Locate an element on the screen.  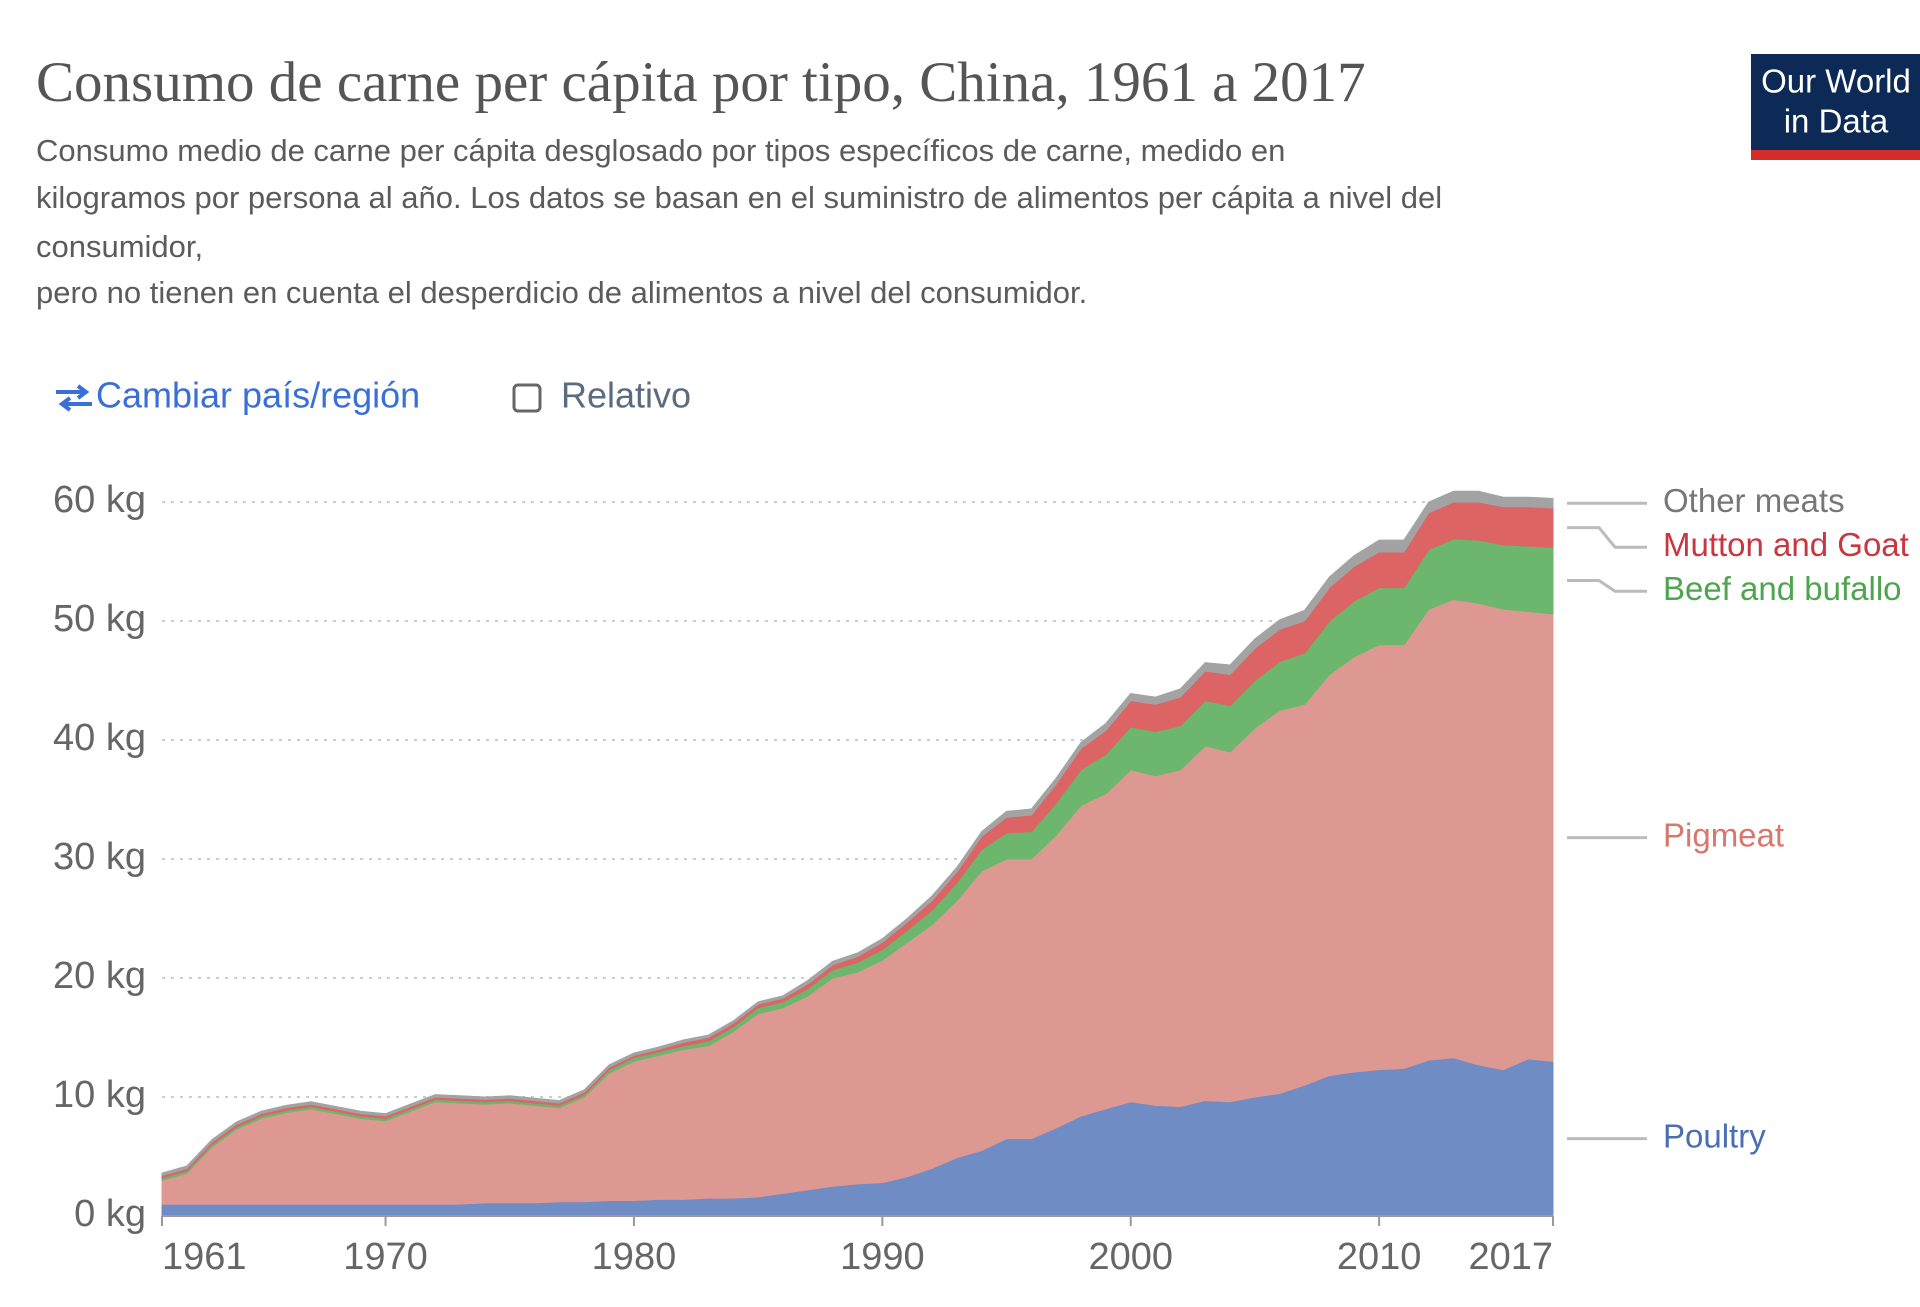
x-tick-label: 2010 is located at coordinates (1379, 1257).